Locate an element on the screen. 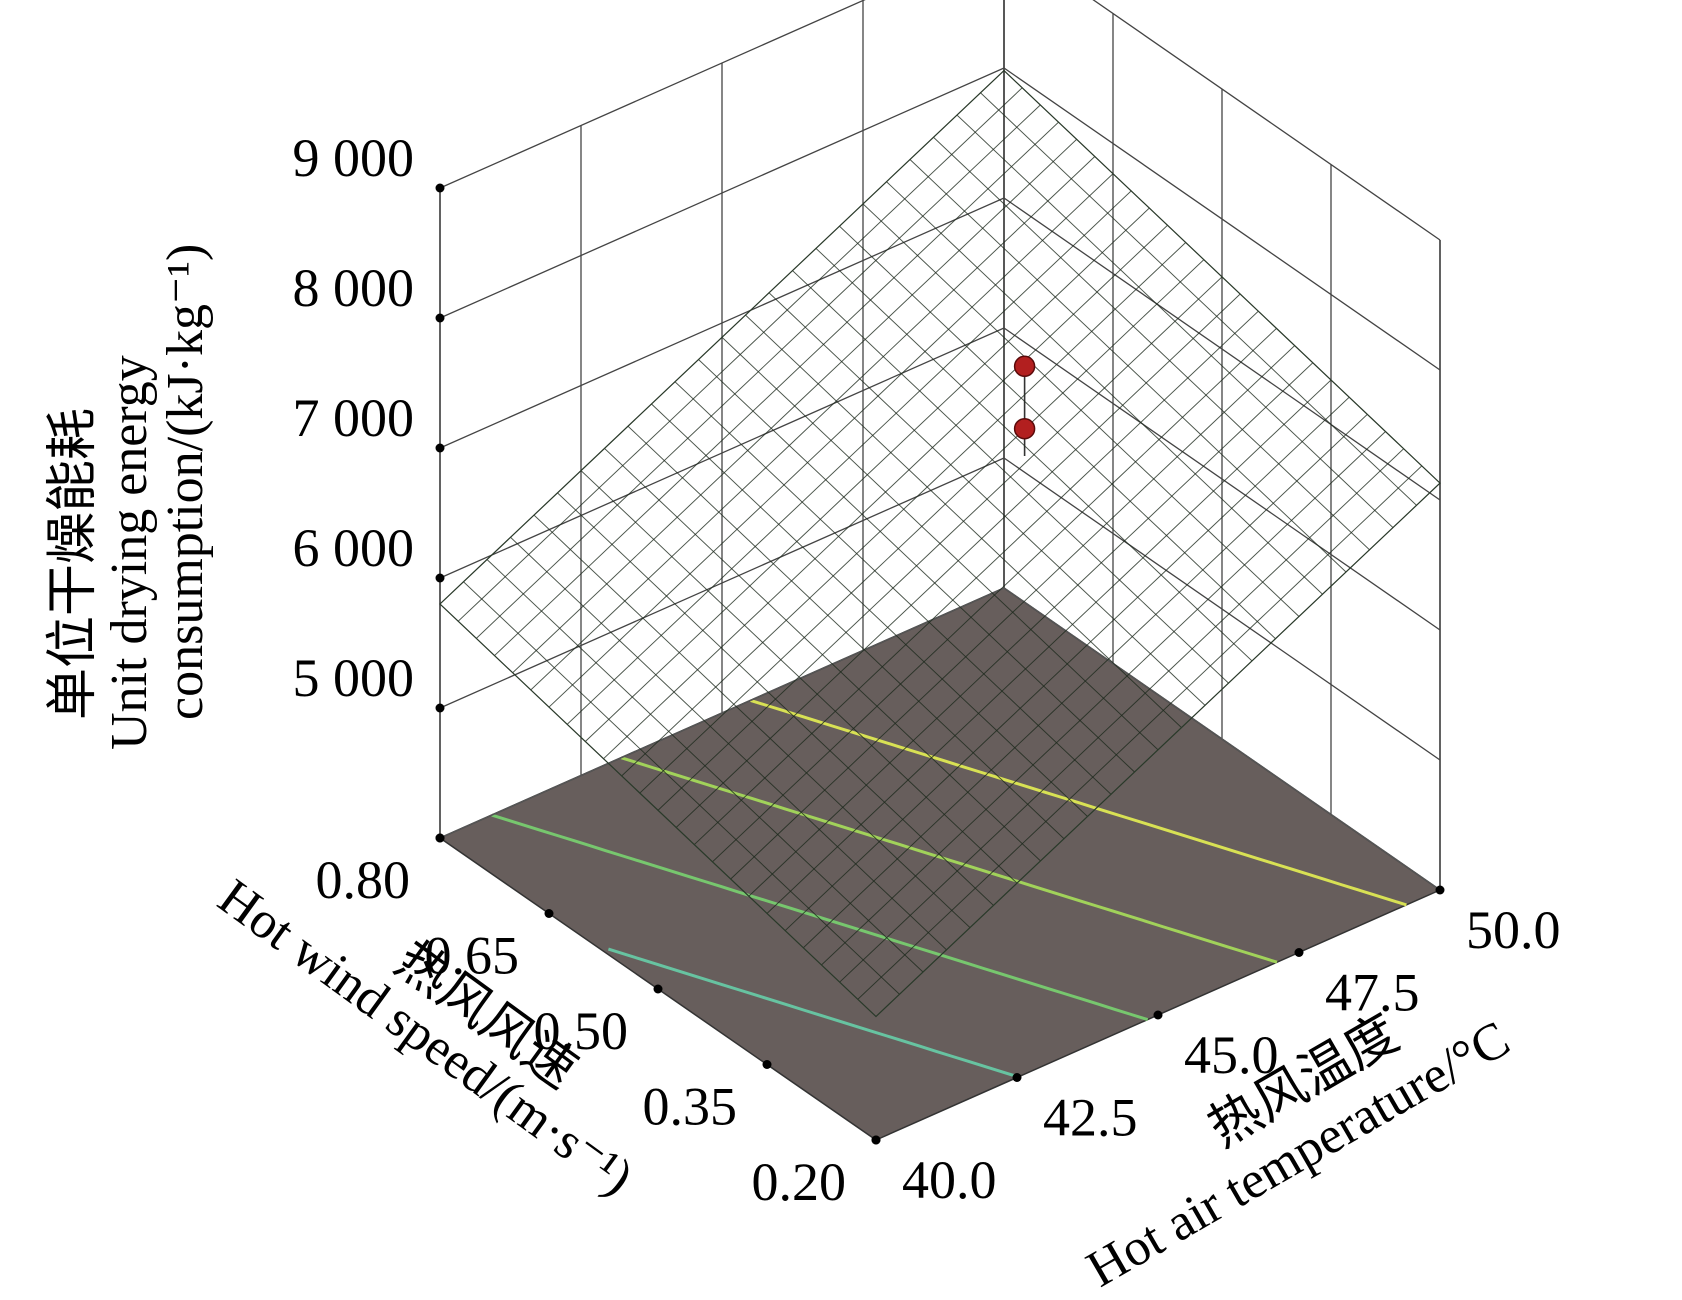 The image size is (1682, 1300). y-tick-label: 0.65 is located at coordinates (472, 956).